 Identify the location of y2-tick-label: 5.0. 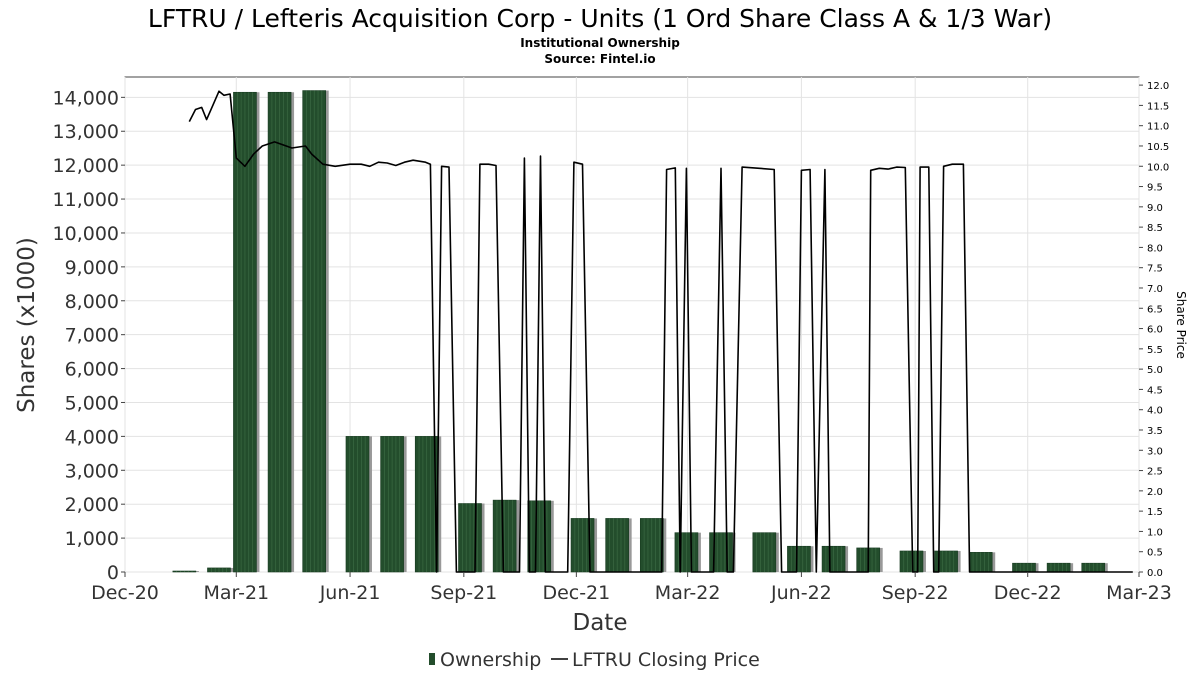
(1155, 370).